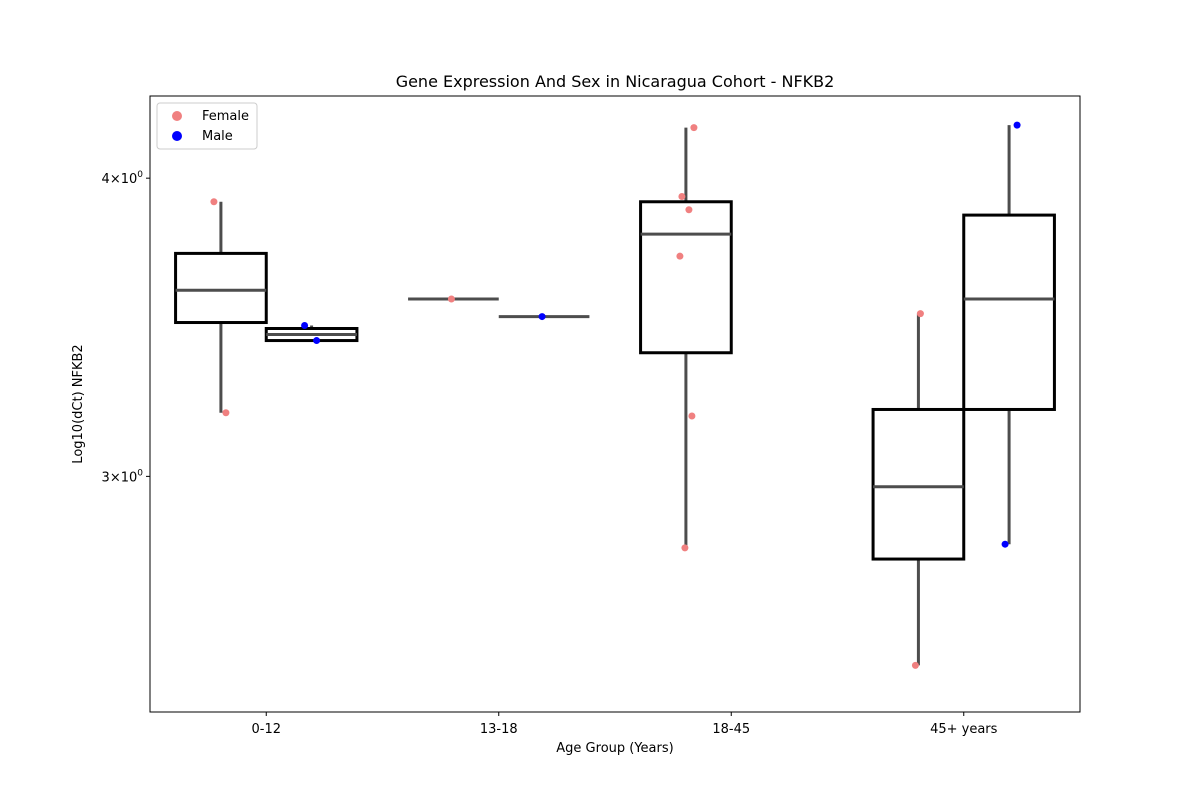 The height and width of the screenshot is (800, 1200). Describe the element at coordinates (126, 327) in the screenshot. I see `y-axis-ticks: 3×100 4×100` at that location.